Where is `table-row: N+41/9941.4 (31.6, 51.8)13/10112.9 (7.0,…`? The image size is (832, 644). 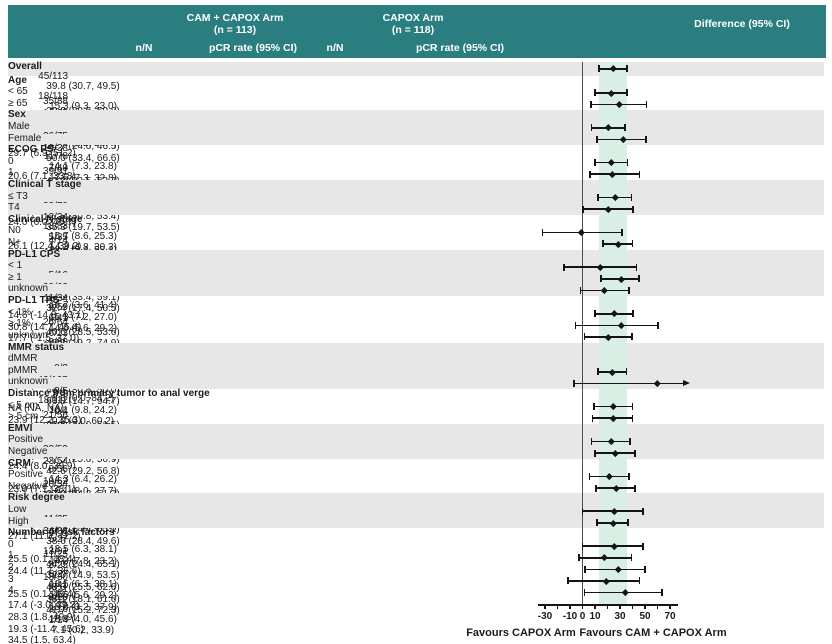
table-row: N+41/9941.4 (31.6, 51.8)13/10112.9 (7.0,… is located at coordinates (416, 268).